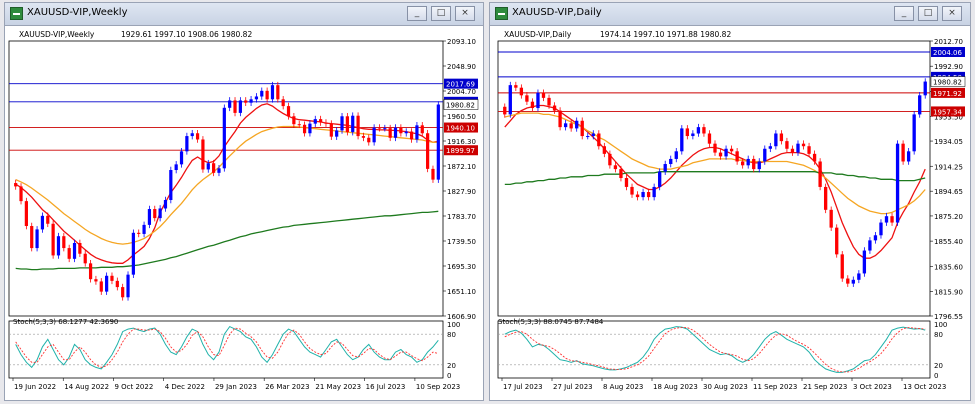 This screenshot has height=404, width=975. What do you see at coordinates (948, 67) in the screenshot?
I see `y-tick-label: 1992.90` at bounding box center [948, 67].